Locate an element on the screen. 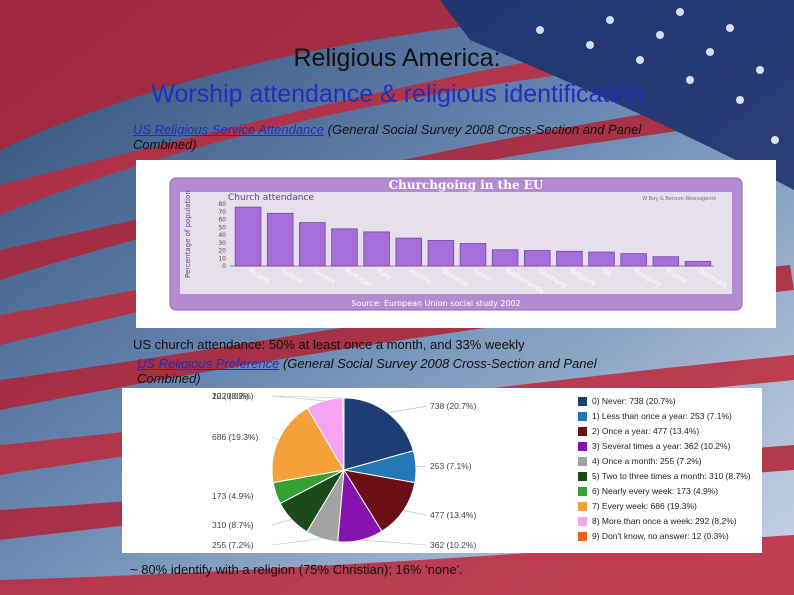 The image size is (794, 595). legend-item: 8) More than once a week: 292 (8.2%) is located at coordinates (657, 521).